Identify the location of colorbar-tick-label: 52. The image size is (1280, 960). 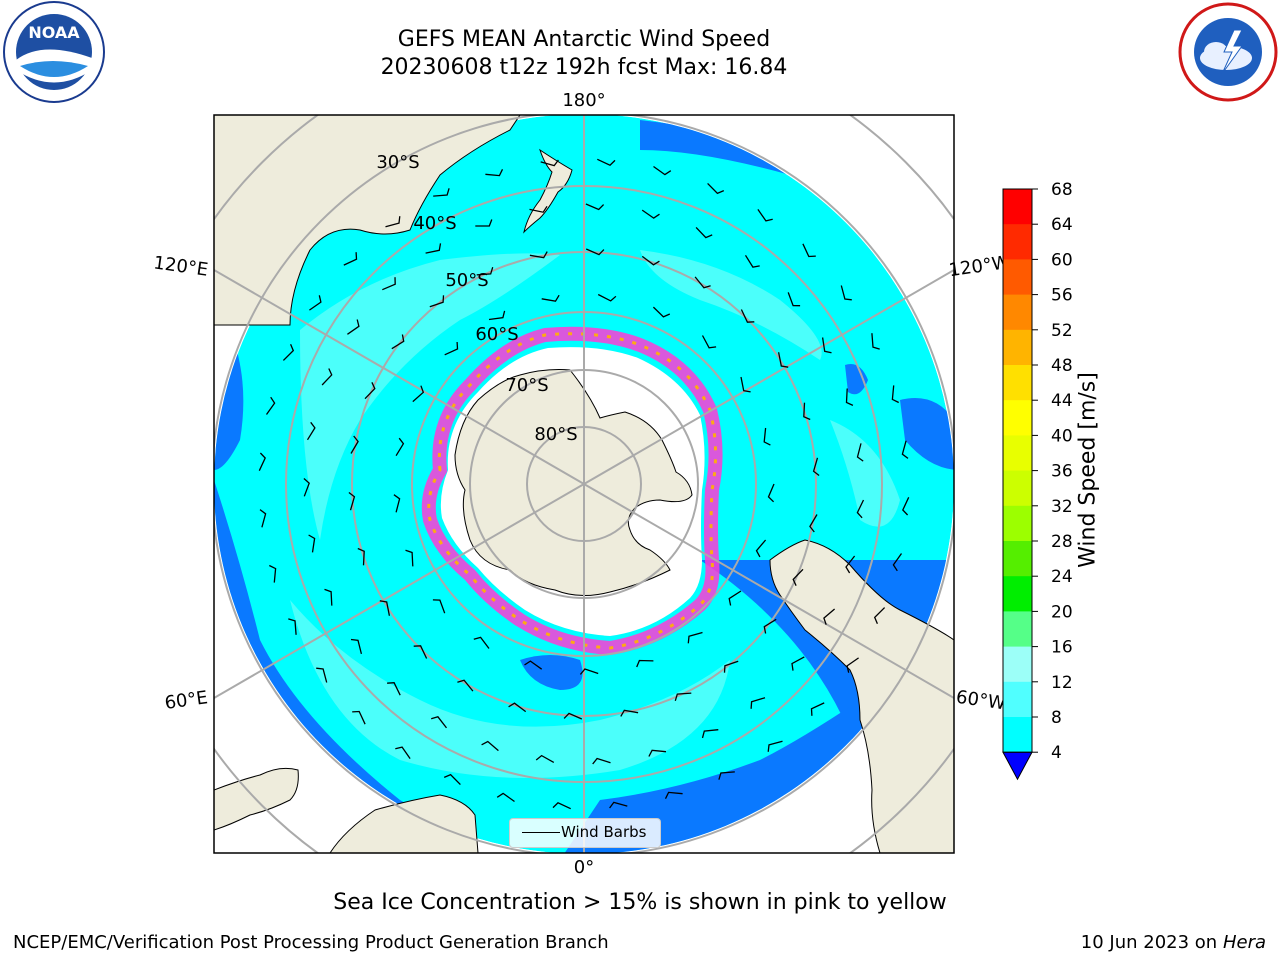
(1062, 331).